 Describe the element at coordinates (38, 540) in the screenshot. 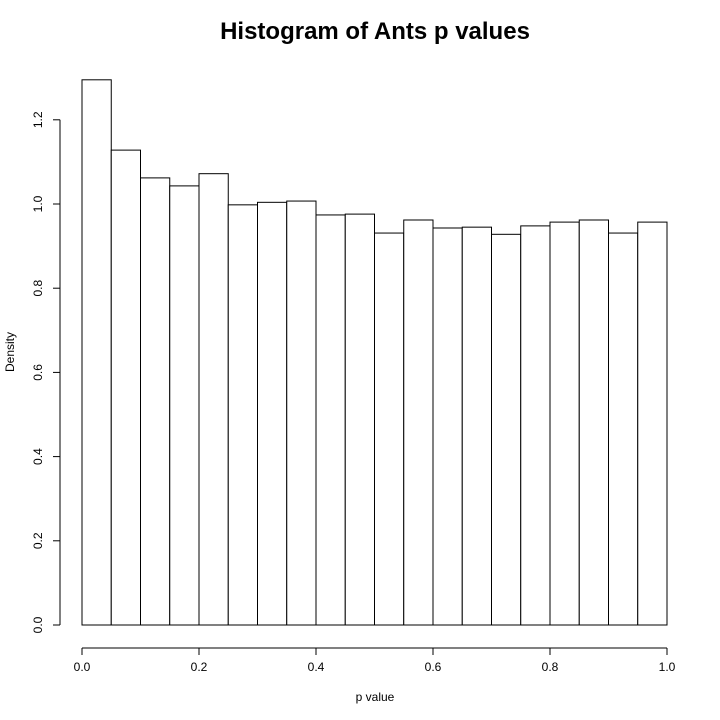

I see `y-tick-label: 0.2` at that location.